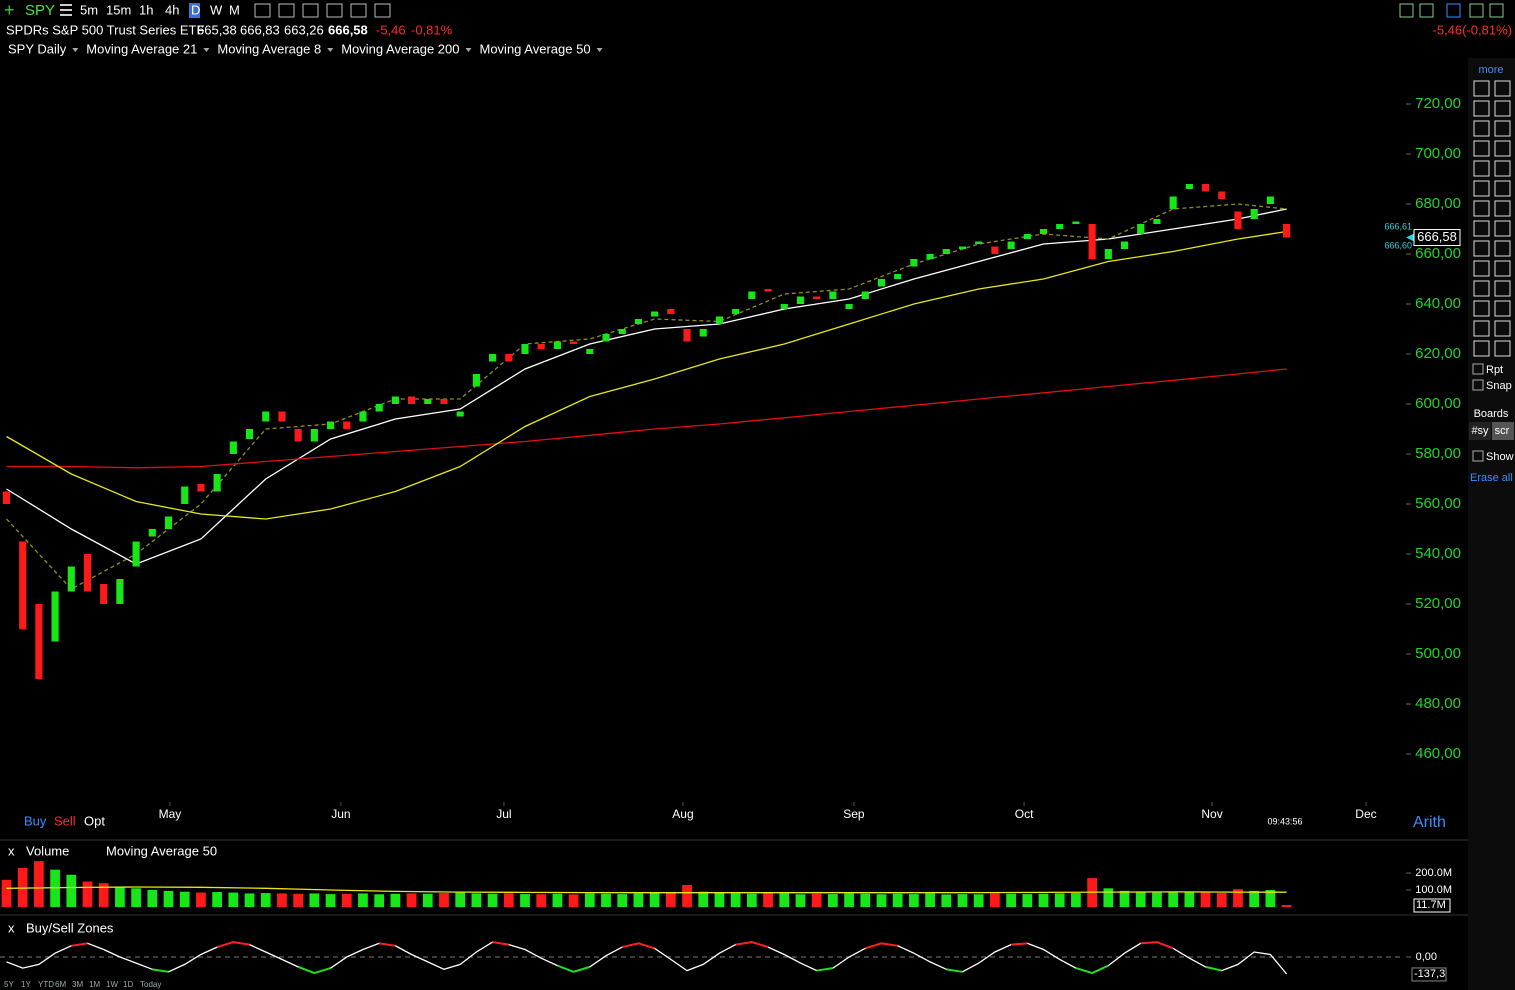  Describe the element at coordinates (1438, 403) in the screenshot. I see `y-tick-label: 600,00` at that location.